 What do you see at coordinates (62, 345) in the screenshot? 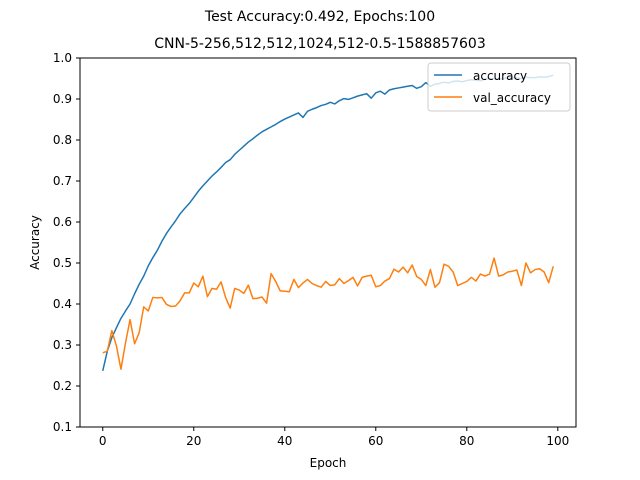
I see `y-tick-label: 0.3` at bounding box center [62, 345].